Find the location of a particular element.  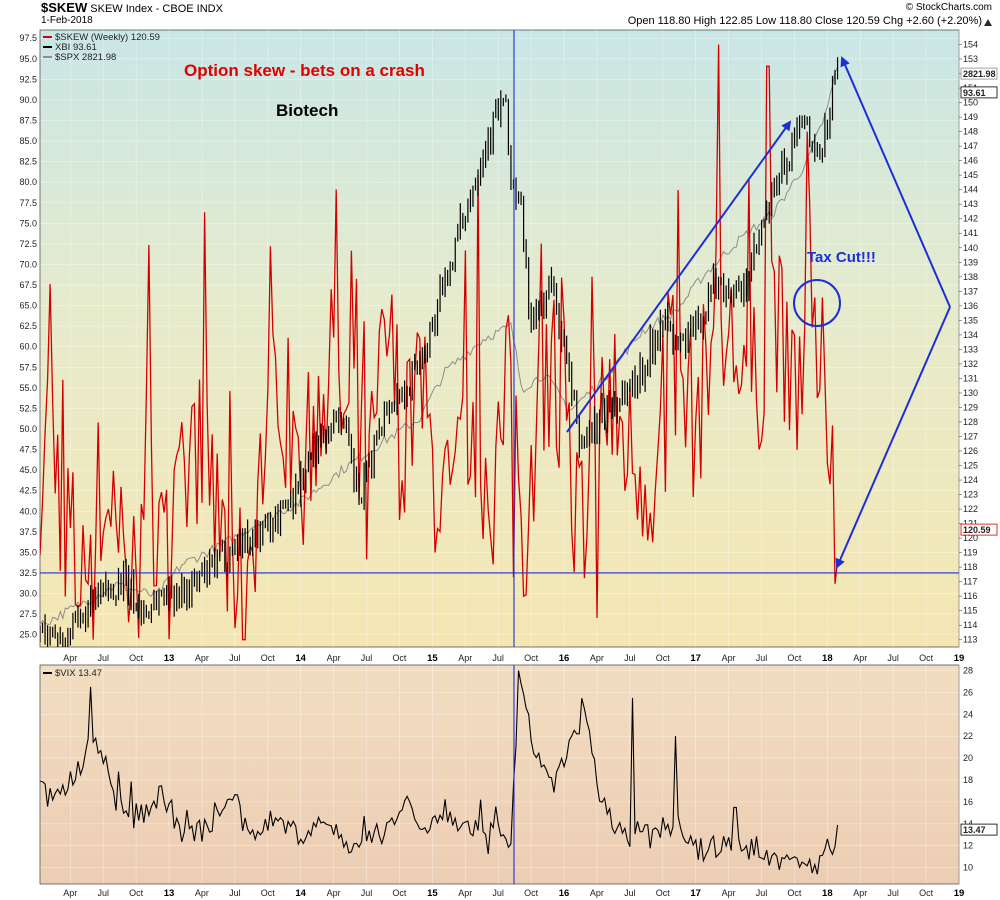

left-tick-label: 97.5 is located at coordinates (28, 38).